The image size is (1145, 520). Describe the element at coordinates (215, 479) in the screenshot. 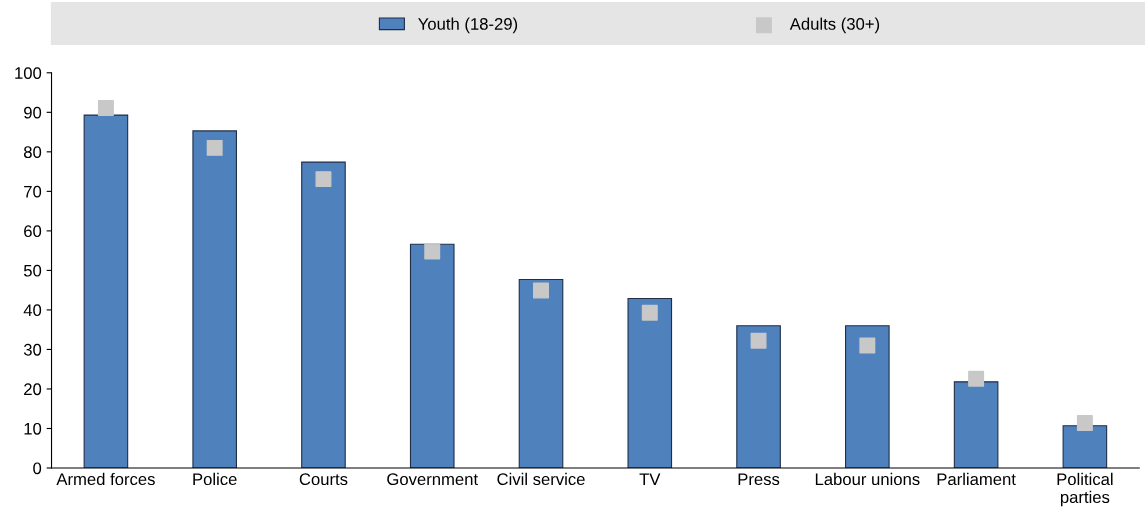

I see `x-tick-label: Police` at that location.